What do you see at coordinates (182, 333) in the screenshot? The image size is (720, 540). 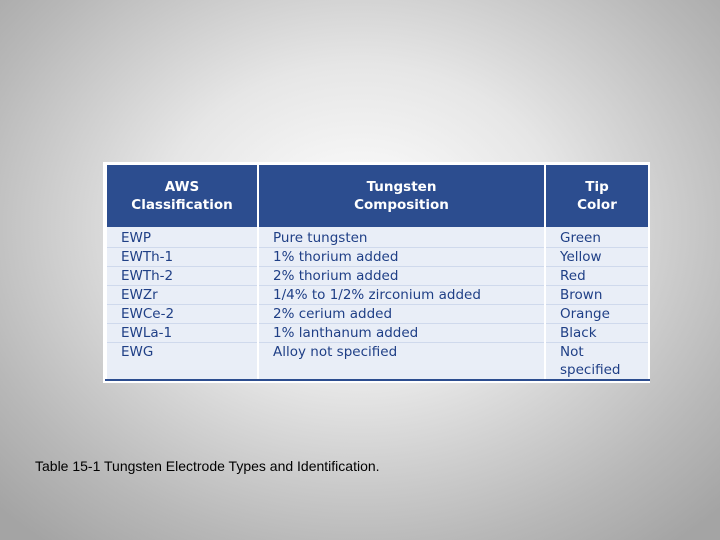 I see `table-cell: EWLa-1` at bounding box center [182, 333].